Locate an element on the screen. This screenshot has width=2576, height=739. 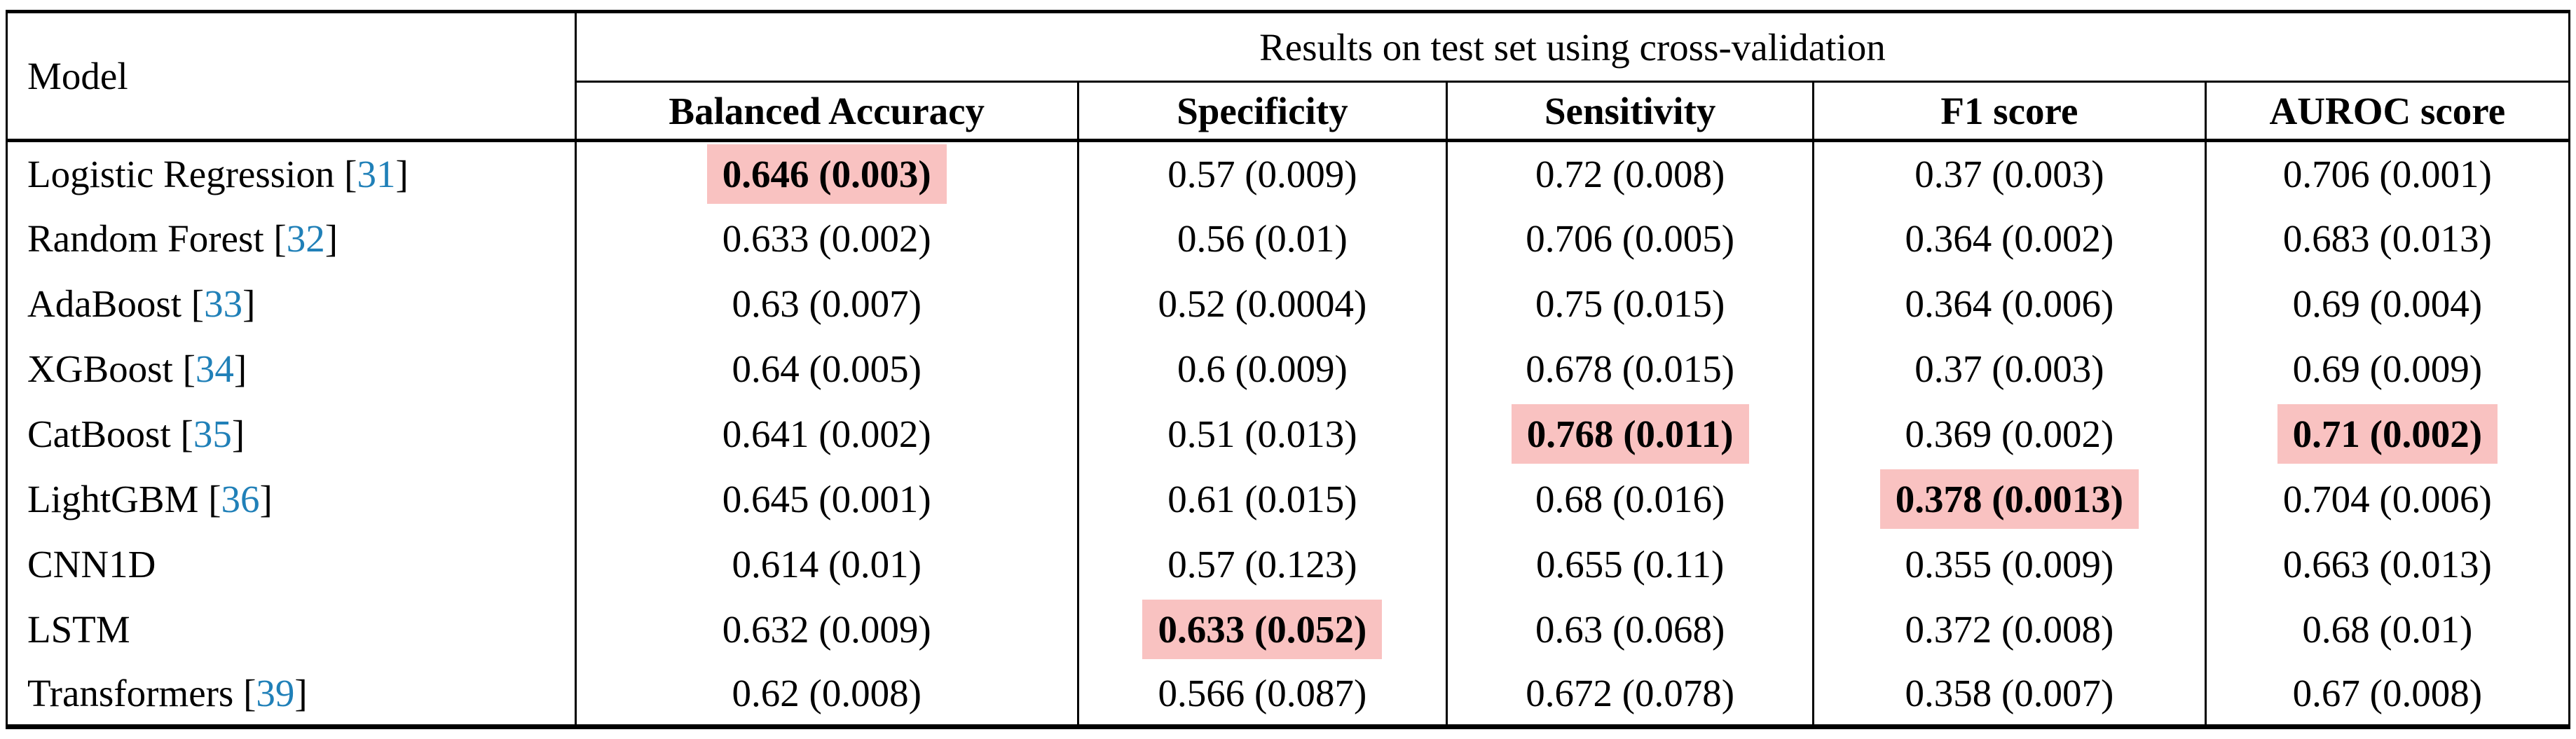
metric-value-cell: 0.768 (0.011) is located at coordinates (1630, 434).